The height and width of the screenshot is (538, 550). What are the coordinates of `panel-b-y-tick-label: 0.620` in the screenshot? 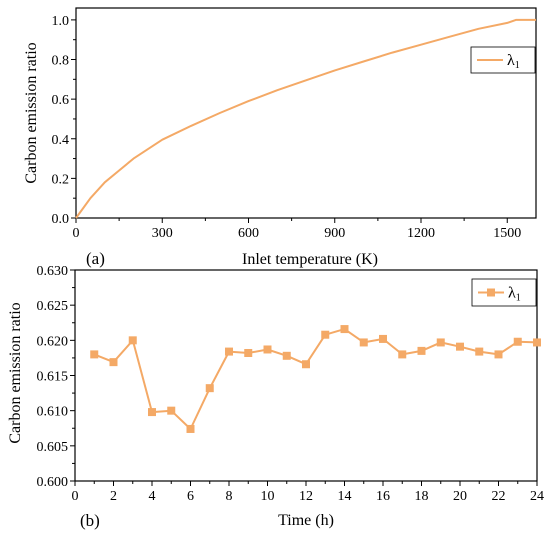 It's located at (53, 341).